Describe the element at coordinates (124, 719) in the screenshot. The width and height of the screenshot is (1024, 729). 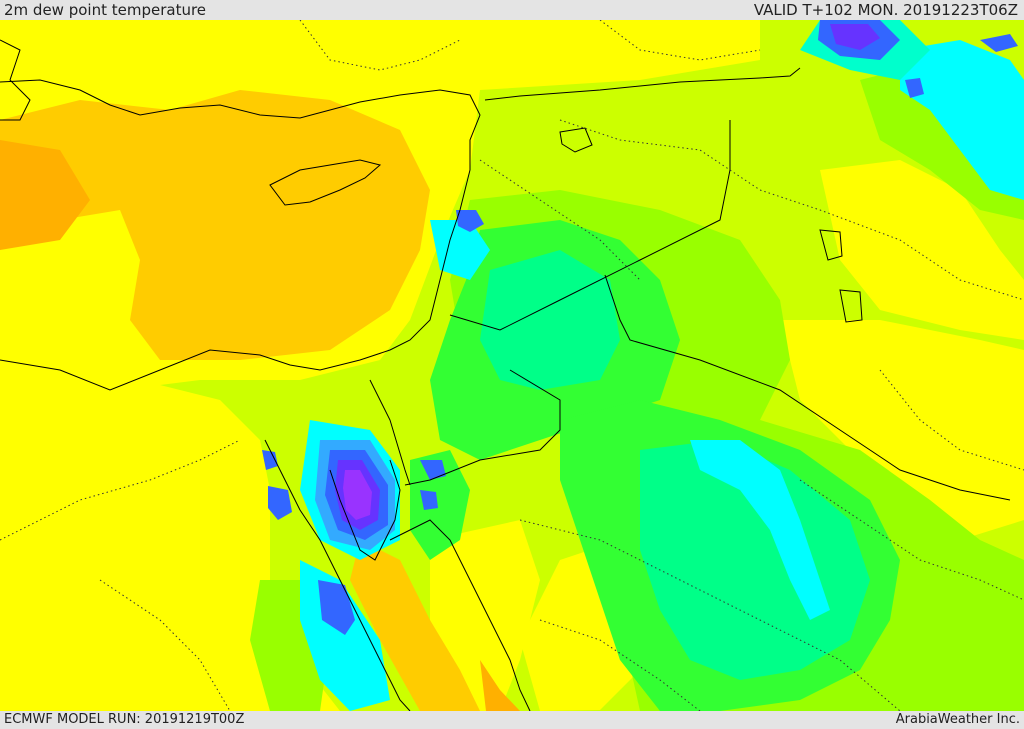
I see `model-run: ECMWF MODEL RUN: 20191219T00Z` at that location.